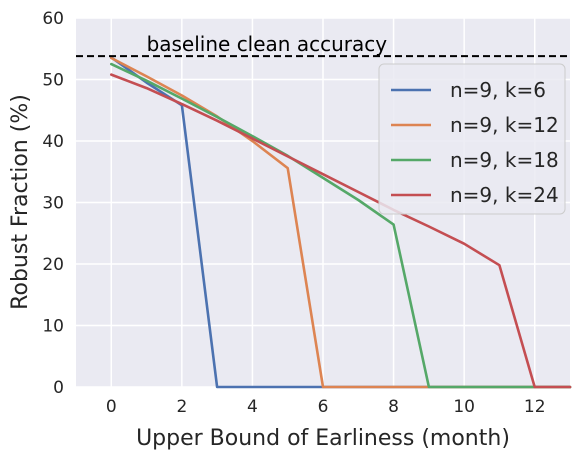 Image resolution: width=581 pixels, height=457 pixels. Describe the element at coordinates (535, 407) in the screenshot. I see `x-tick-label: 12` at that location.